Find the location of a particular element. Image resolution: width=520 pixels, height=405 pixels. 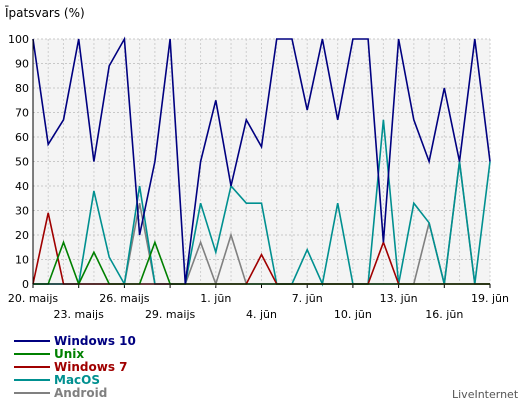

legend-label-unix: Unix is located at coordinates (69, 354).